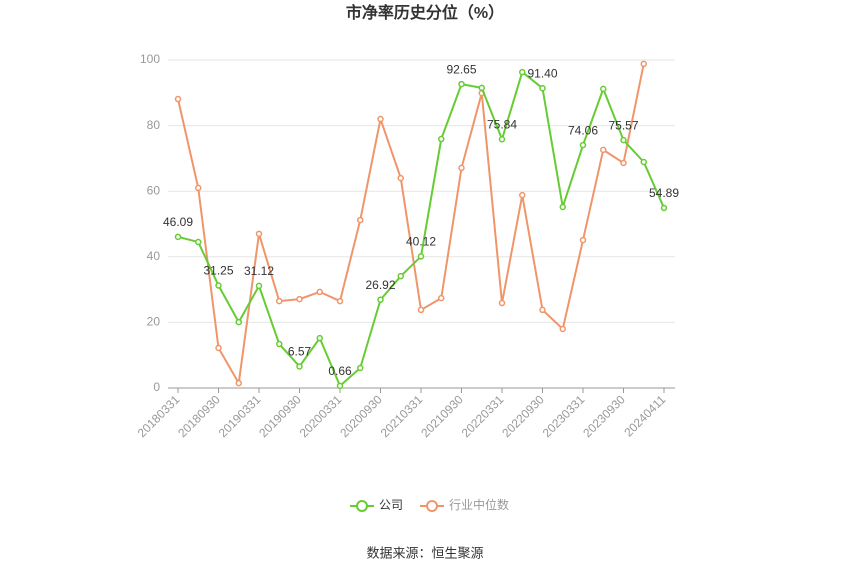 The height and width of the screenshot is (580, 850). Describe the element at coordinates (321, 416) in the screenshot. I see `x-tick-label: 20200331` at that location.